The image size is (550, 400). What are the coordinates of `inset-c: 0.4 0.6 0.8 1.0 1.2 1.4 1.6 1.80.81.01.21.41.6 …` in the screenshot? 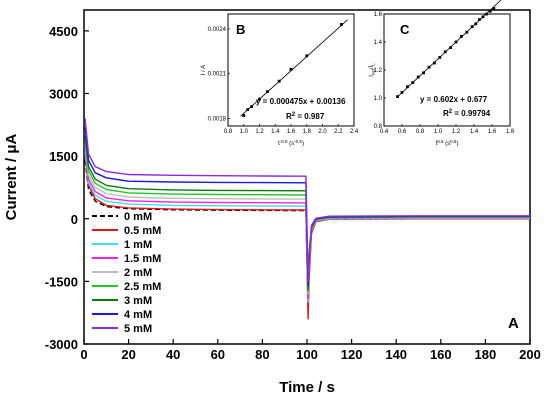 It's located at (442, 73).